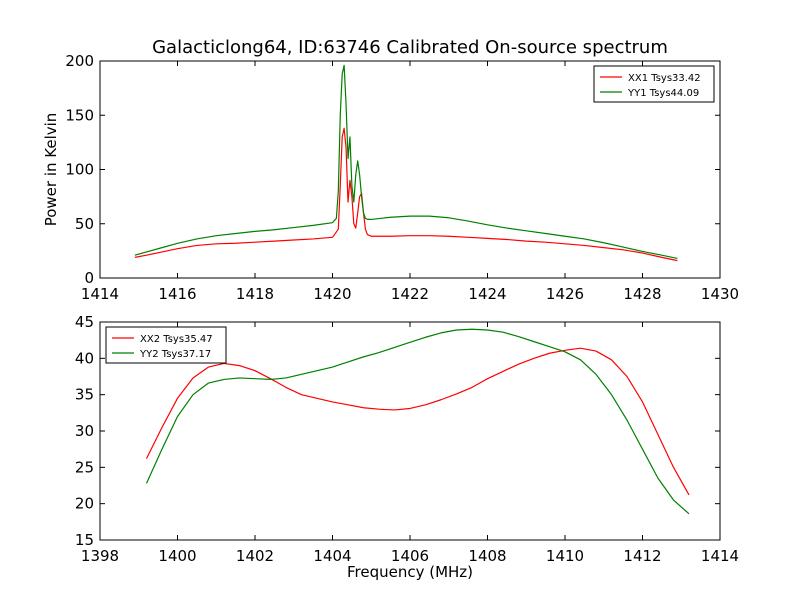  I want to click on legend-label: YY2 Tsys37.17, so click(175, 354).